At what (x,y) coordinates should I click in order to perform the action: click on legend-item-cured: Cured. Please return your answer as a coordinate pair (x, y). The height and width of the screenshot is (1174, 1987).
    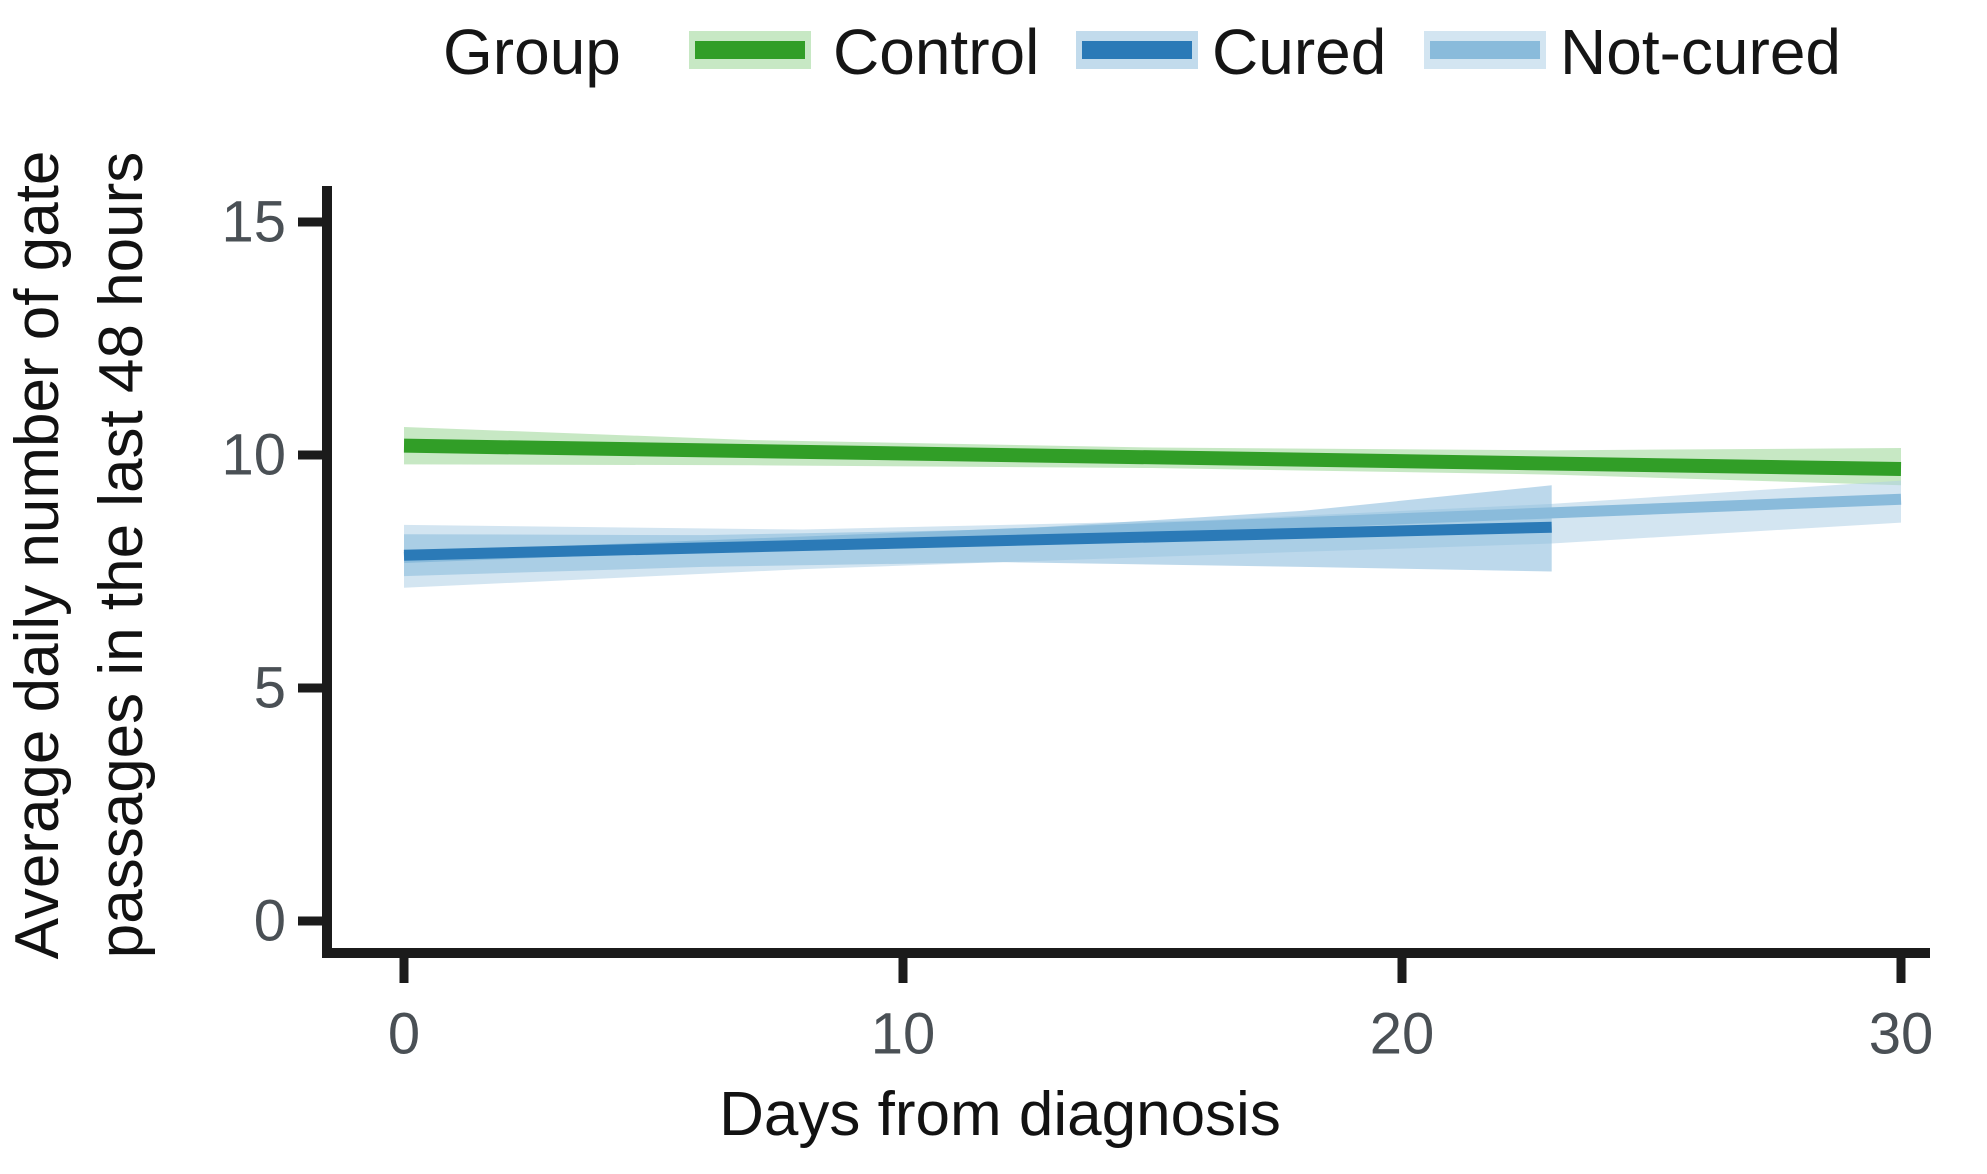
    Looking at the image, I should click on (1231, 52).